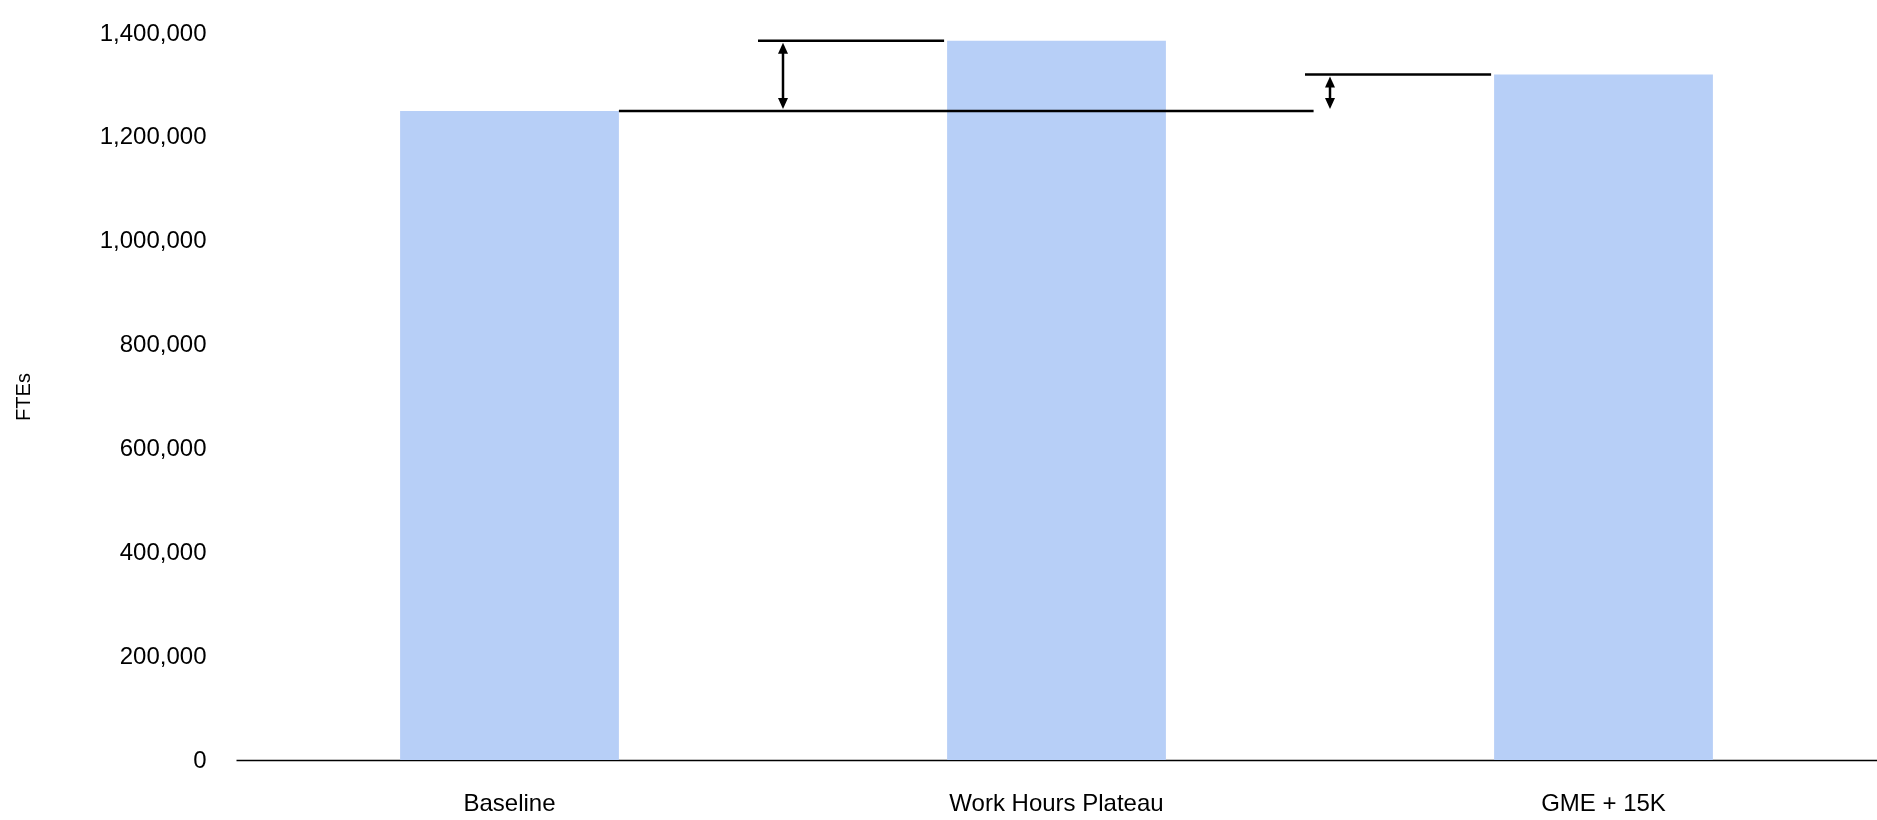  What do you see at coordinates (153, 240) in the screenshot?
I see `y-tick-label: 1,000,000` at bounding box center [153, 240].